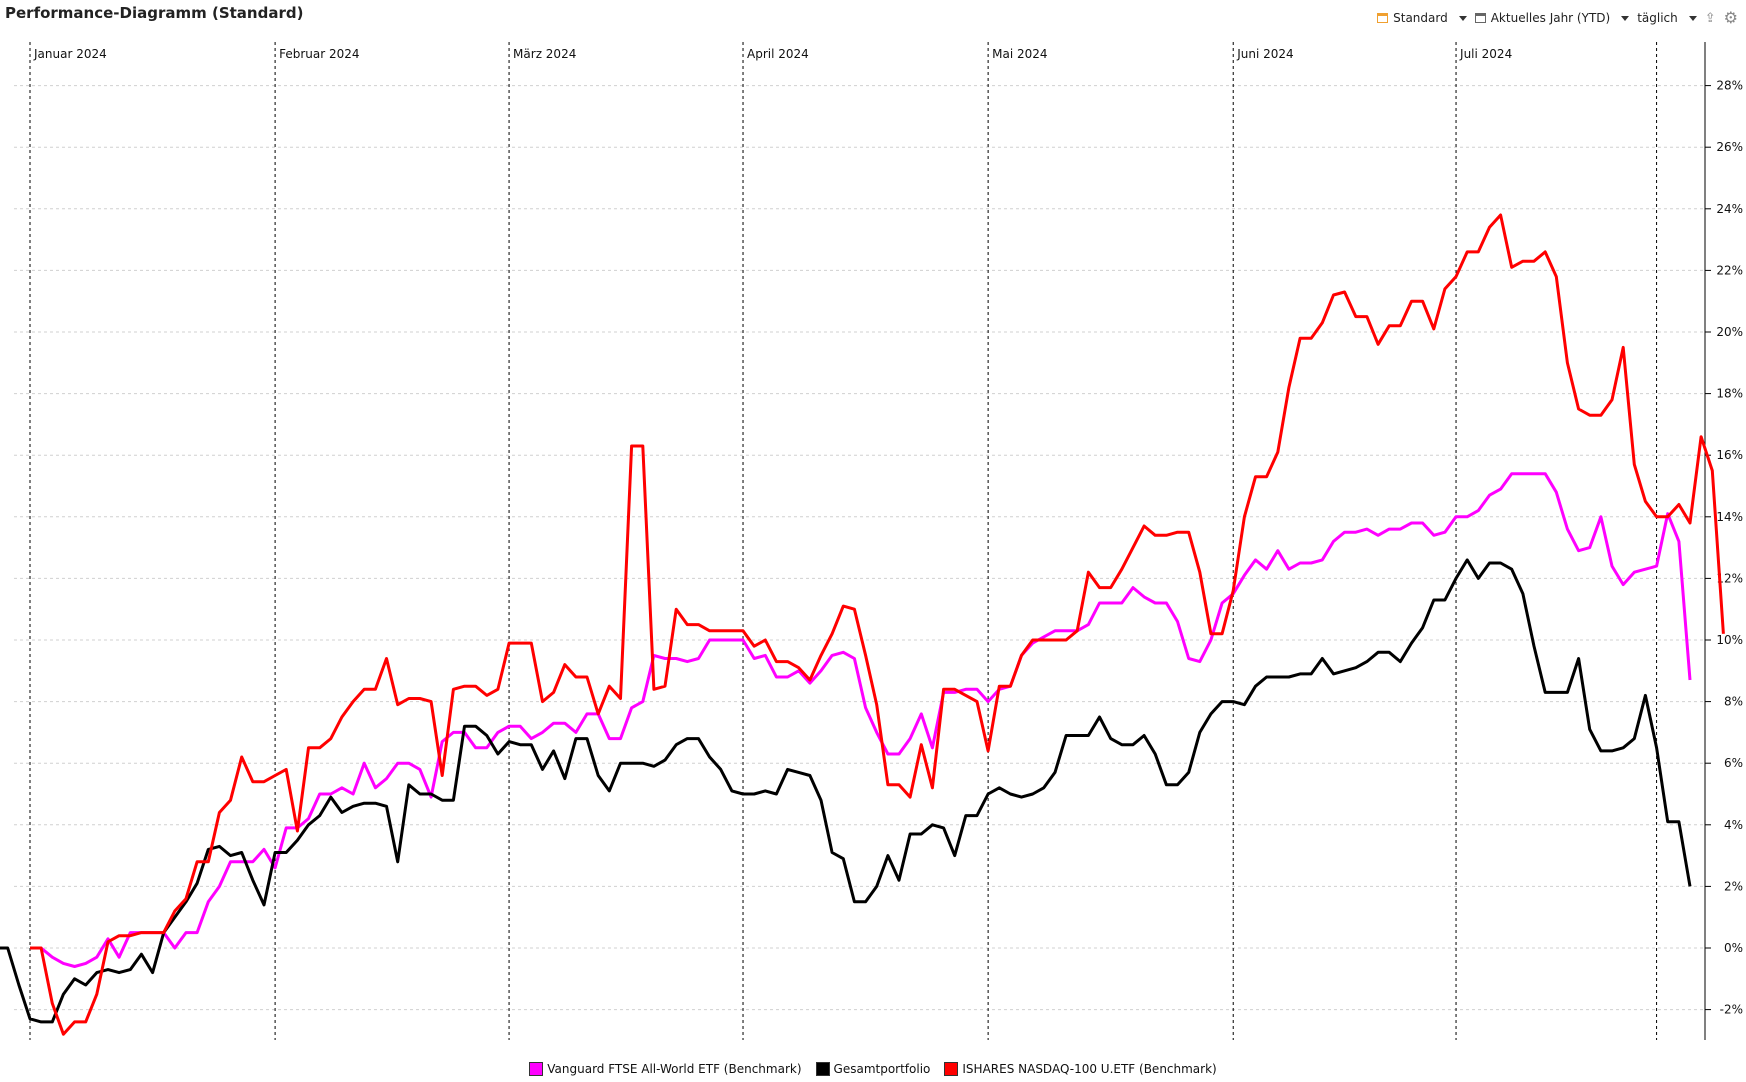 This screenshot has width=1746, height=1082. Describe the element at coordinates (1733, 702) in the screenshot. I see `y-tick-label-5: 8%` at that location.